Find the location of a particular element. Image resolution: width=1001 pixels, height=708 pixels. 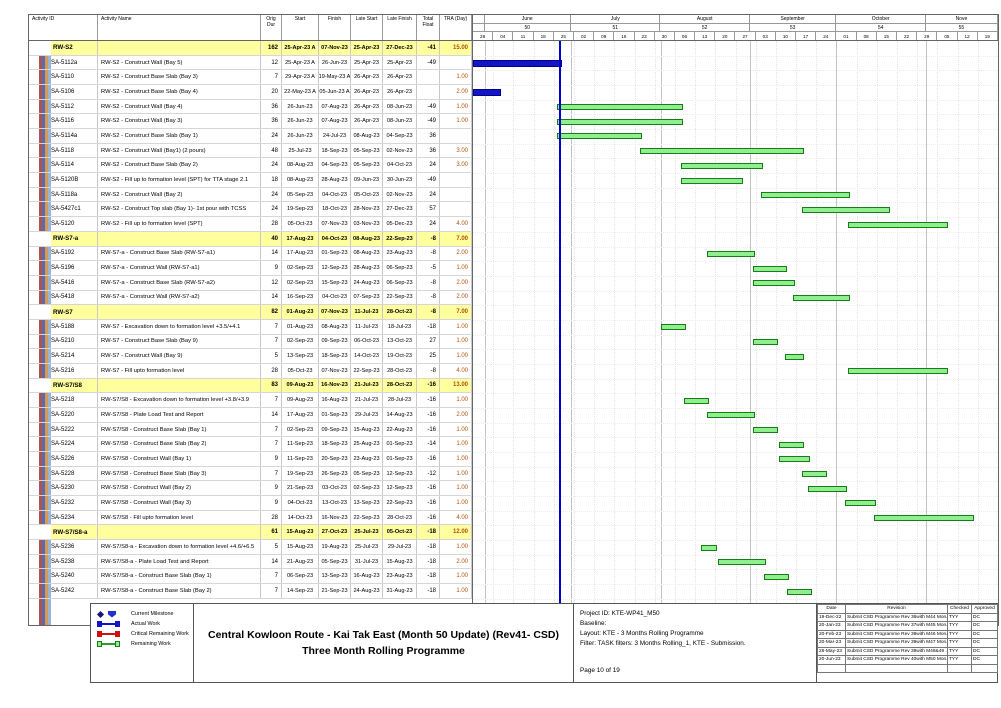

cell: 12.00 is located at coordinates (456, 532).